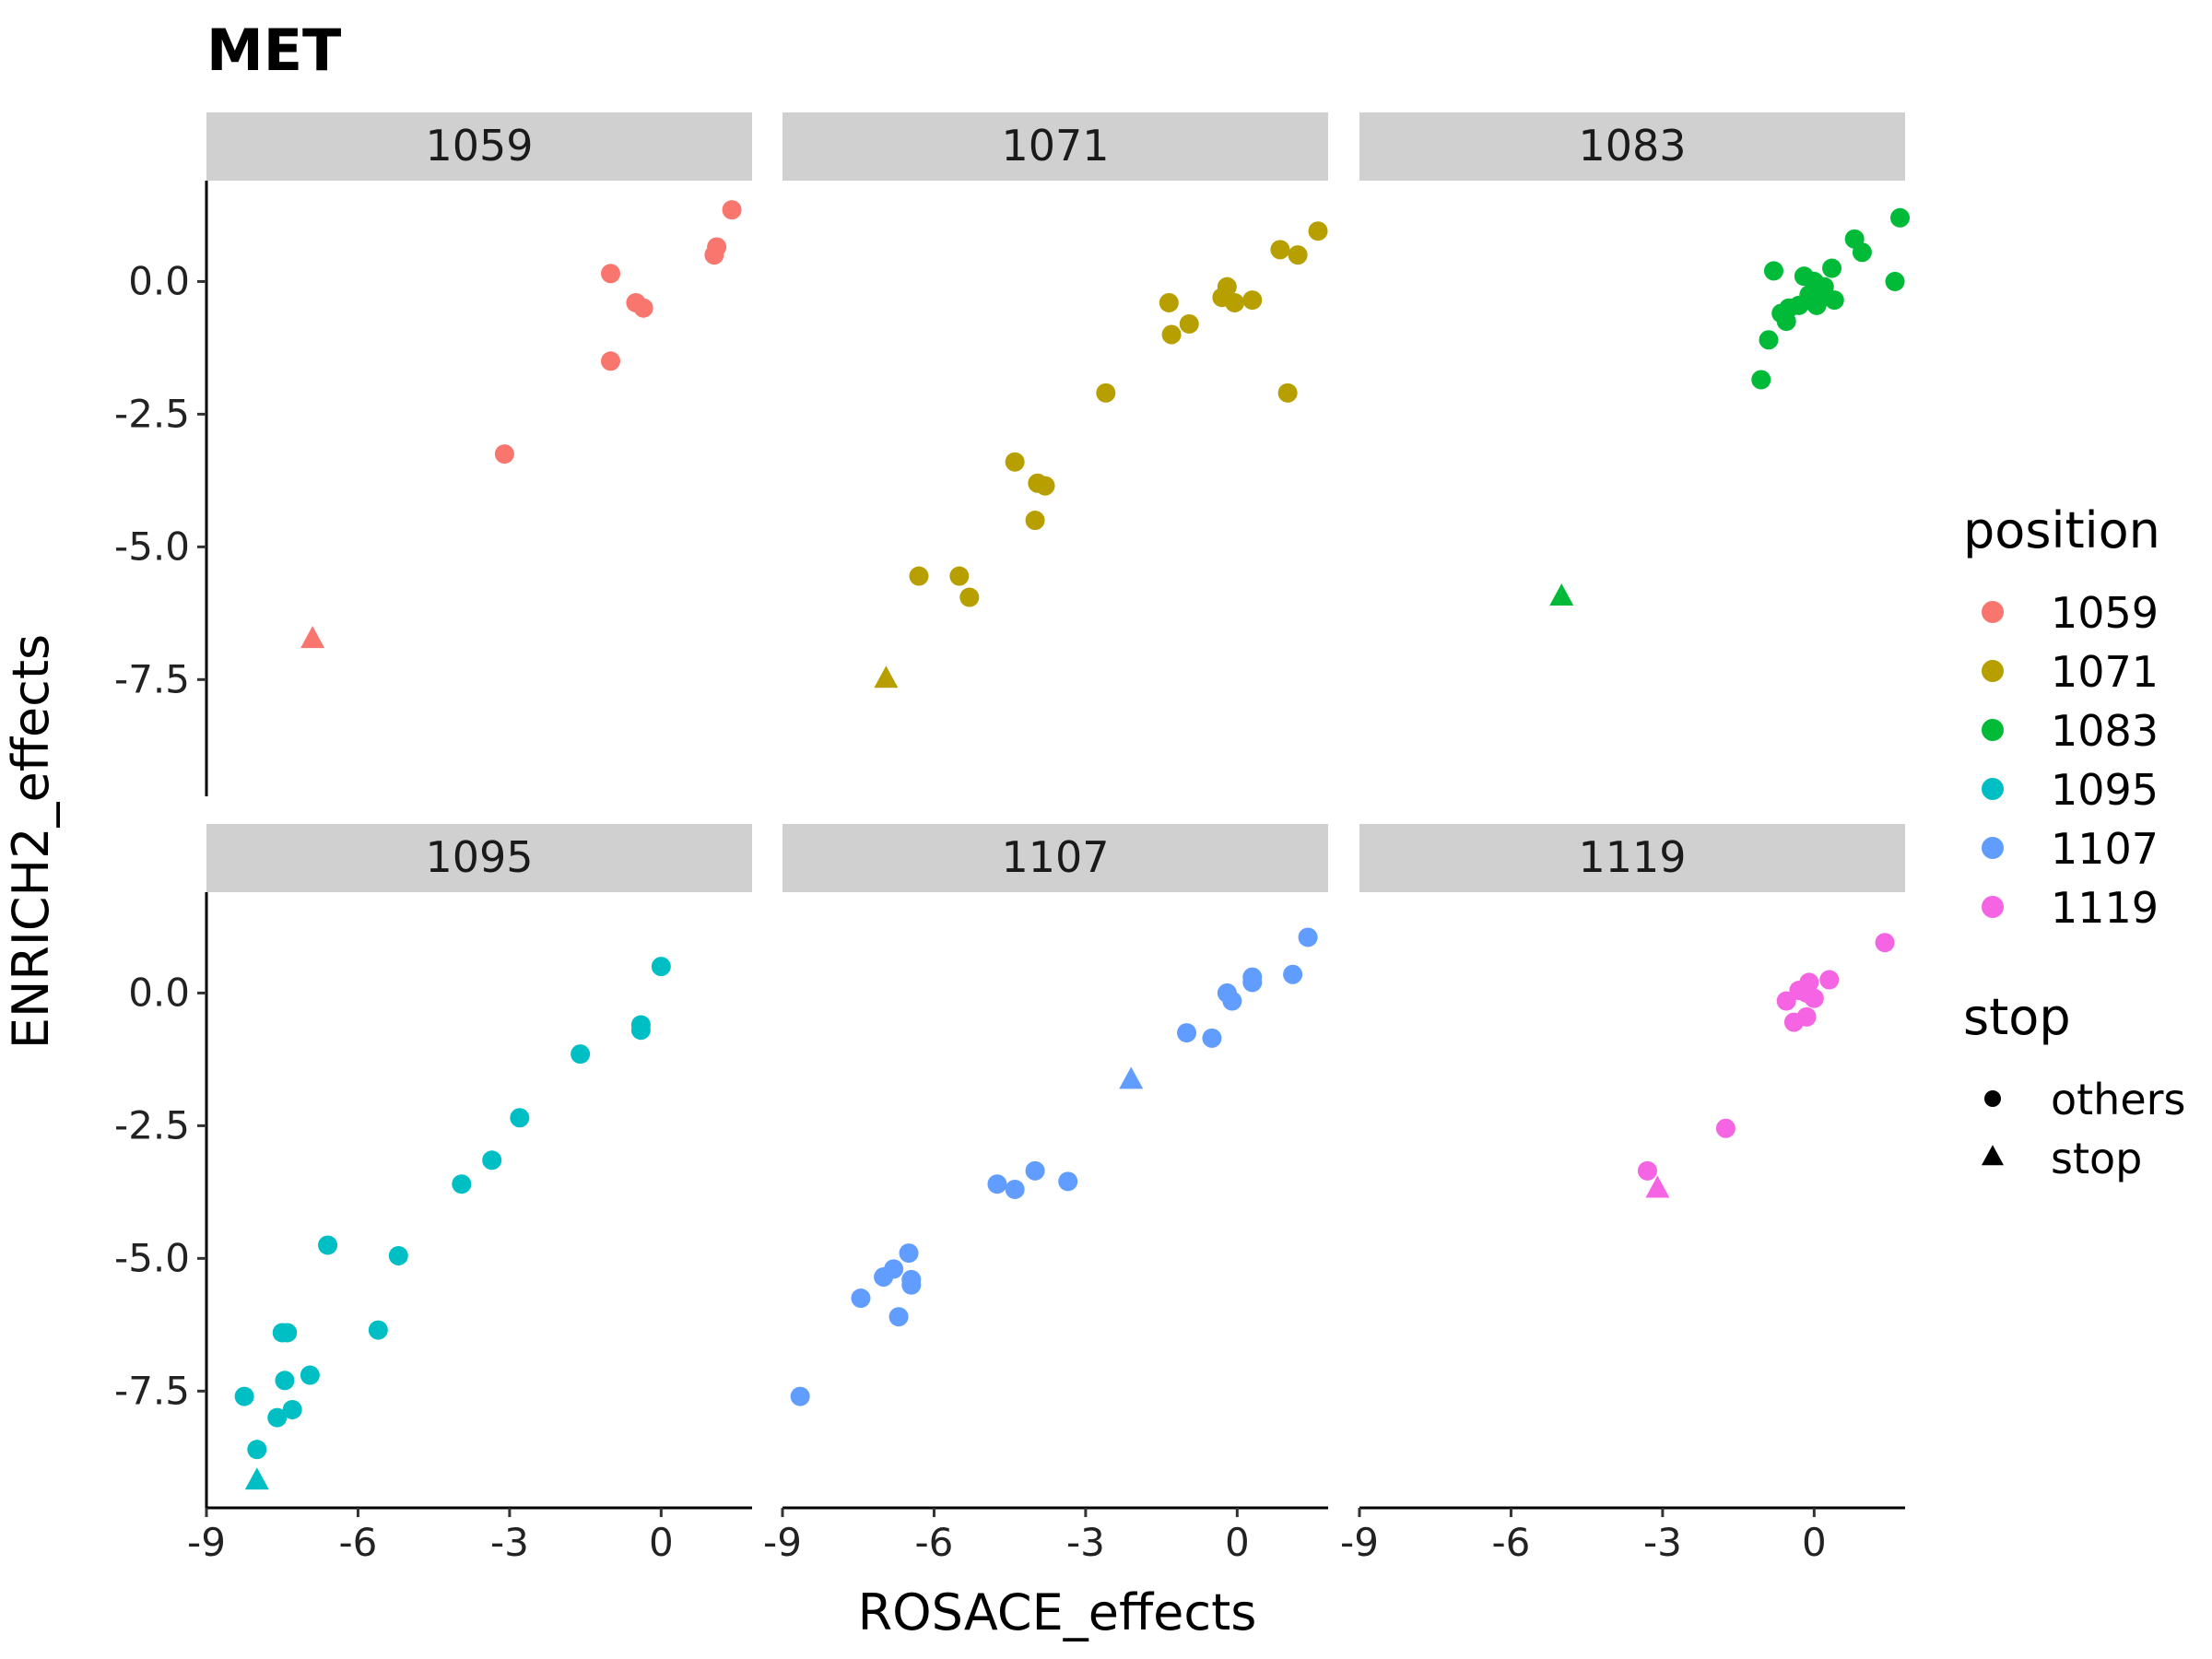 Image resolution: width=2212 pixels, height=1659 pixels. What do you see at coordinates (273, 50) in the screenshot?
I see `chart-title: MET` at bounding box center [273, 50].